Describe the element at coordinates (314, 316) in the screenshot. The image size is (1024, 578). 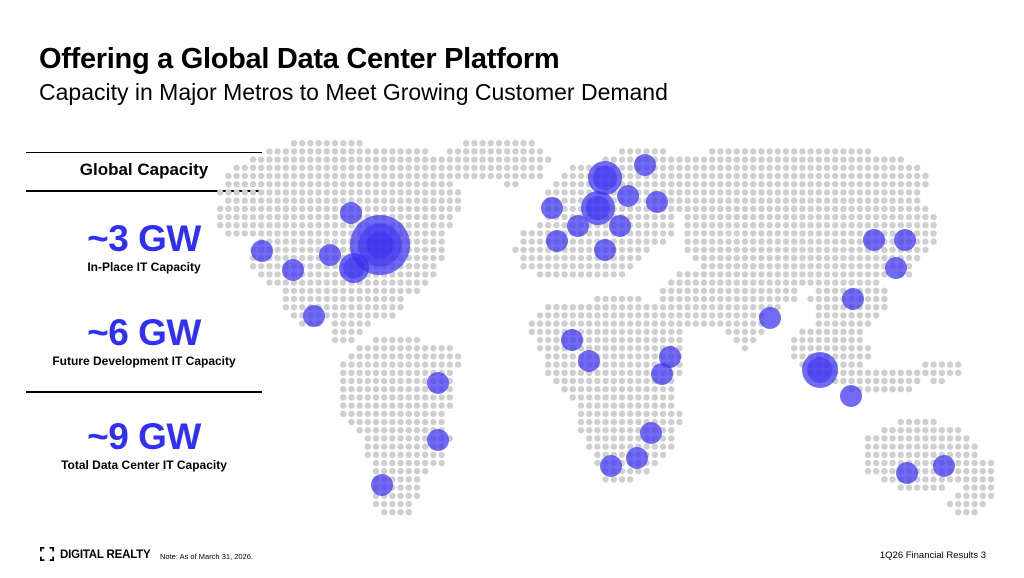
I see `metro-marker` at that location.